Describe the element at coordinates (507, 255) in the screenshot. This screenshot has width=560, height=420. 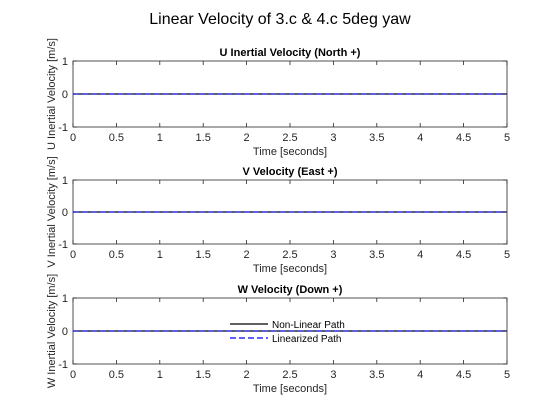
I see `v-plot-xtick-label: 5` at that location.